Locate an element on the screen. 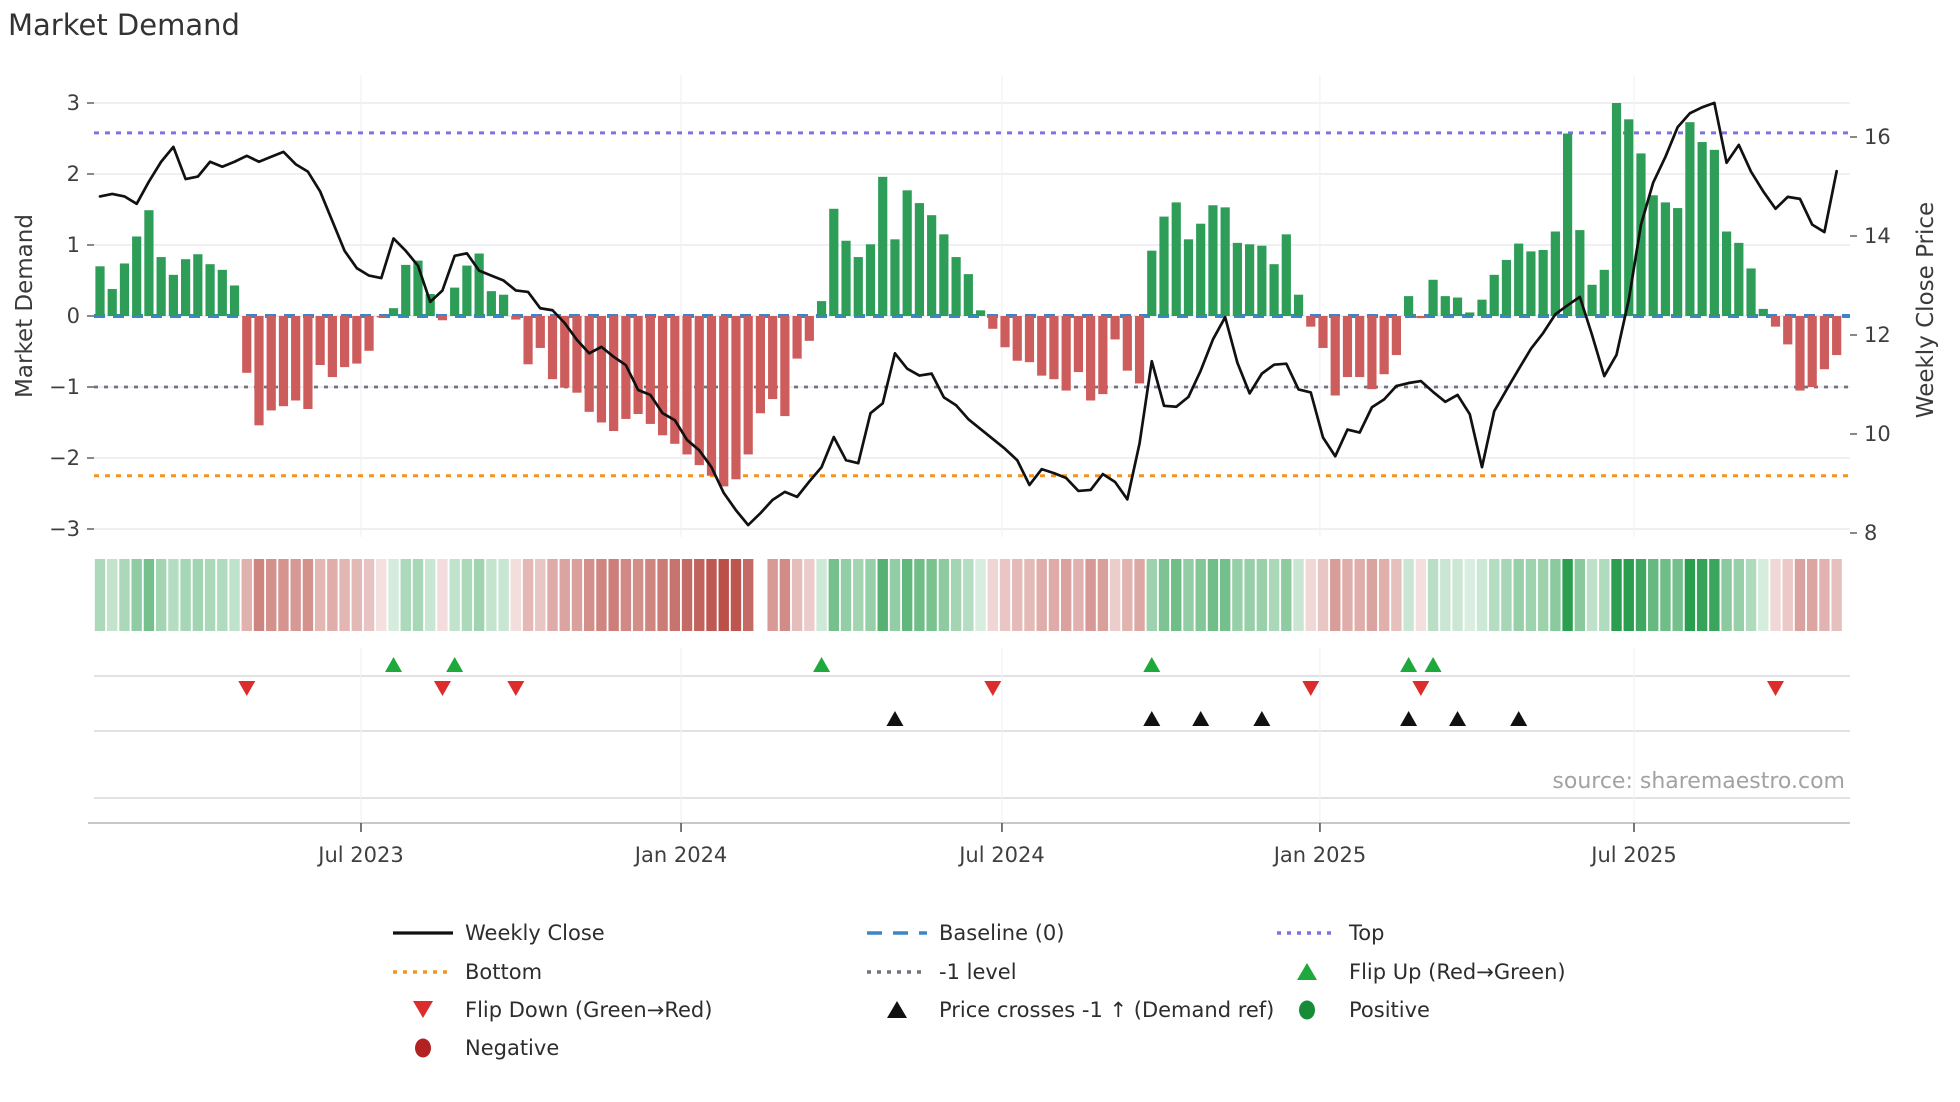  right-tick-label: 14 is located at coordinates (1877, 236).